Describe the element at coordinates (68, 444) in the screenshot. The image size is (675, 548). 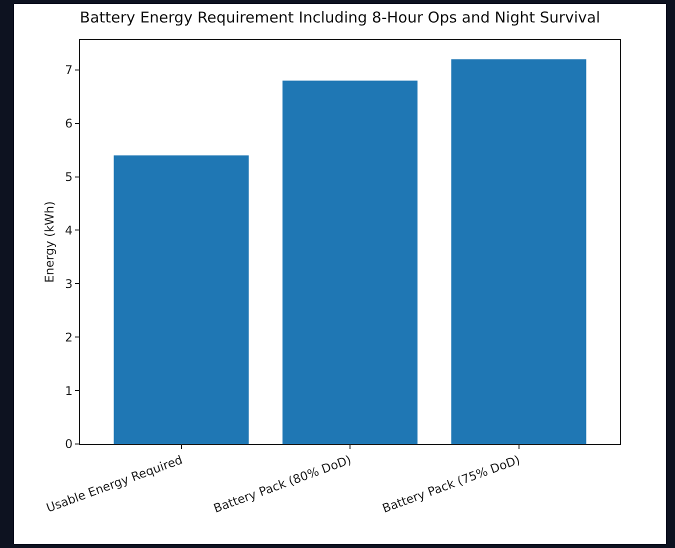
I see `y-tick-label: 0` at that location.